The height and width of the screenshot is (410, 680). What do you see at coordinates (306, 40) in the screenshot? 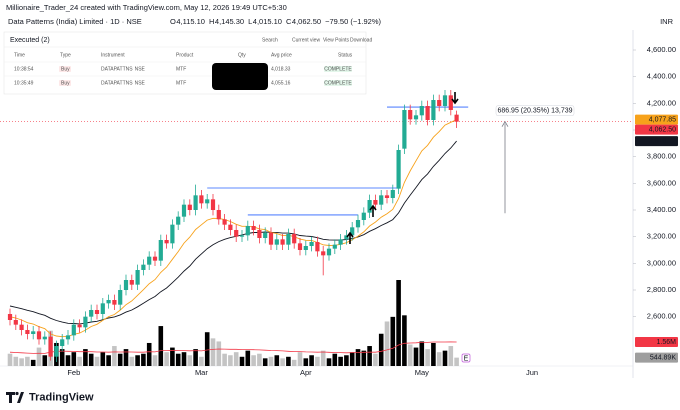
I see `panel-action: Current view` at bounding box center [306, 40].